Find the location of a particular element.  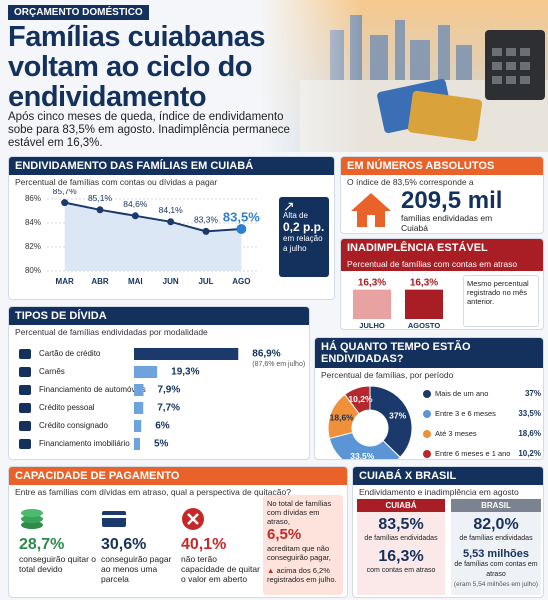

slice-label: 33,5% is located at coordinates (362, 455).